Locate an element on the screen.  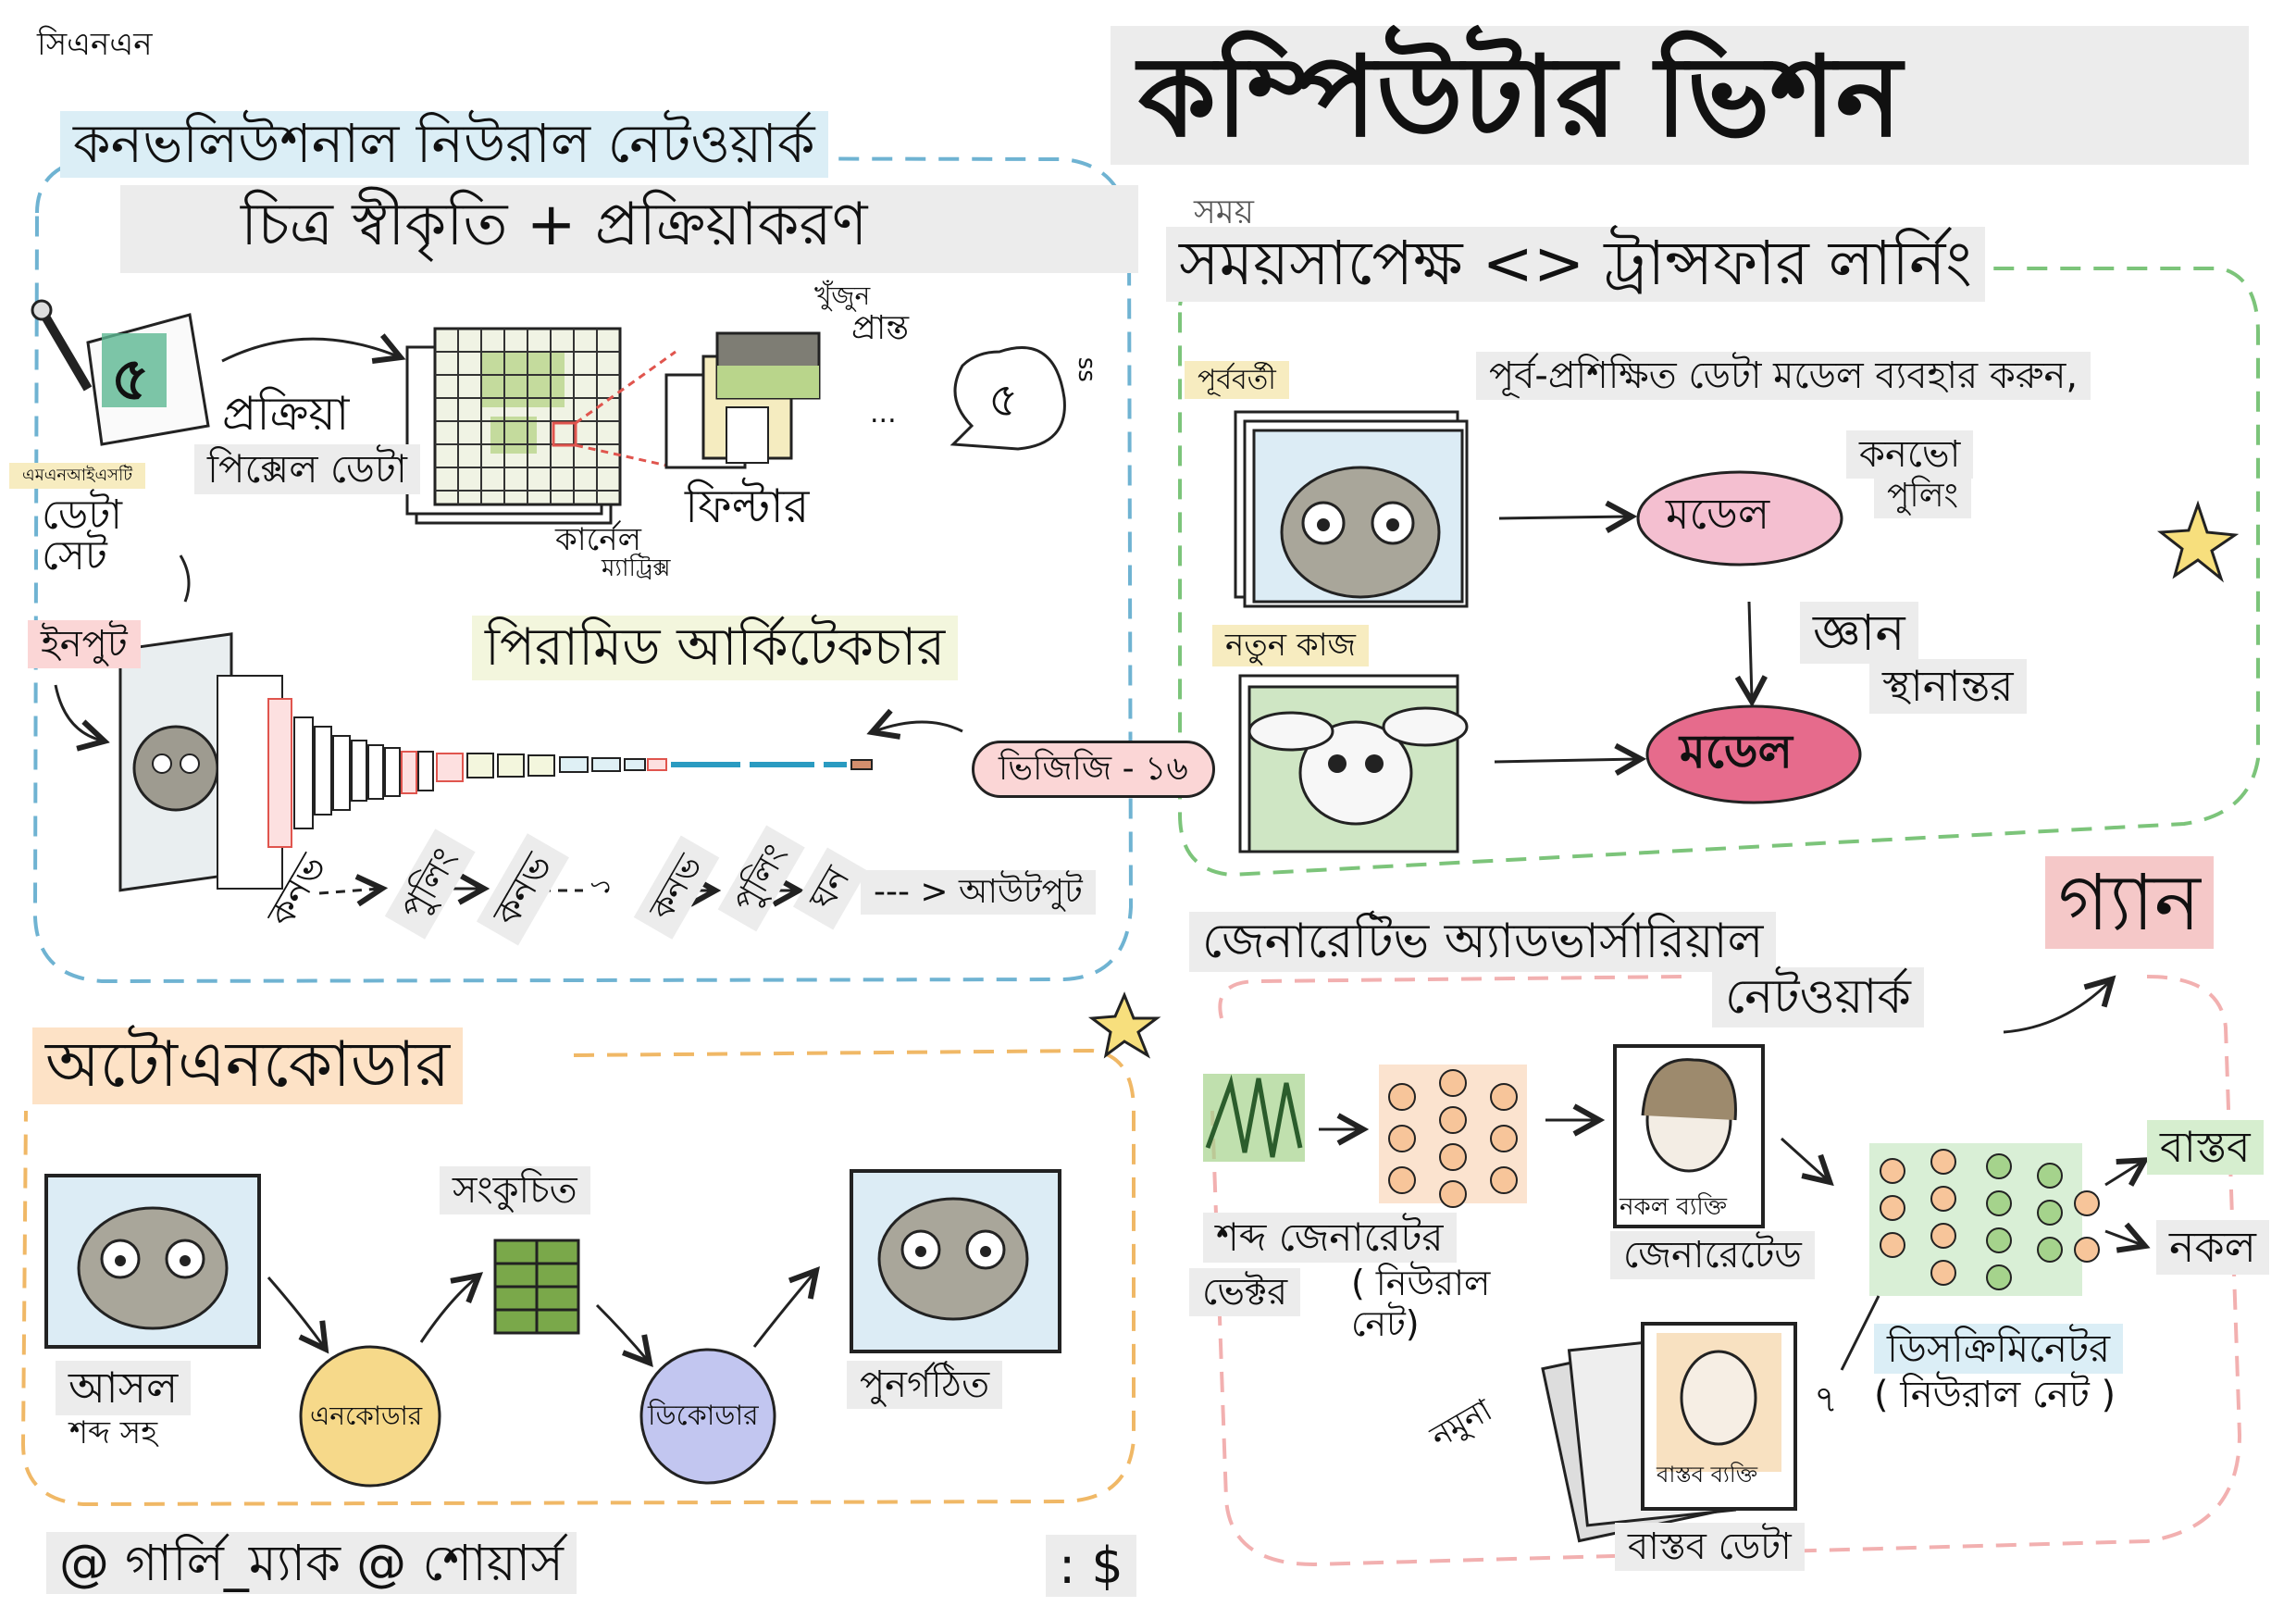
bubble-dots: ss is located at coordinates (1086, 369).